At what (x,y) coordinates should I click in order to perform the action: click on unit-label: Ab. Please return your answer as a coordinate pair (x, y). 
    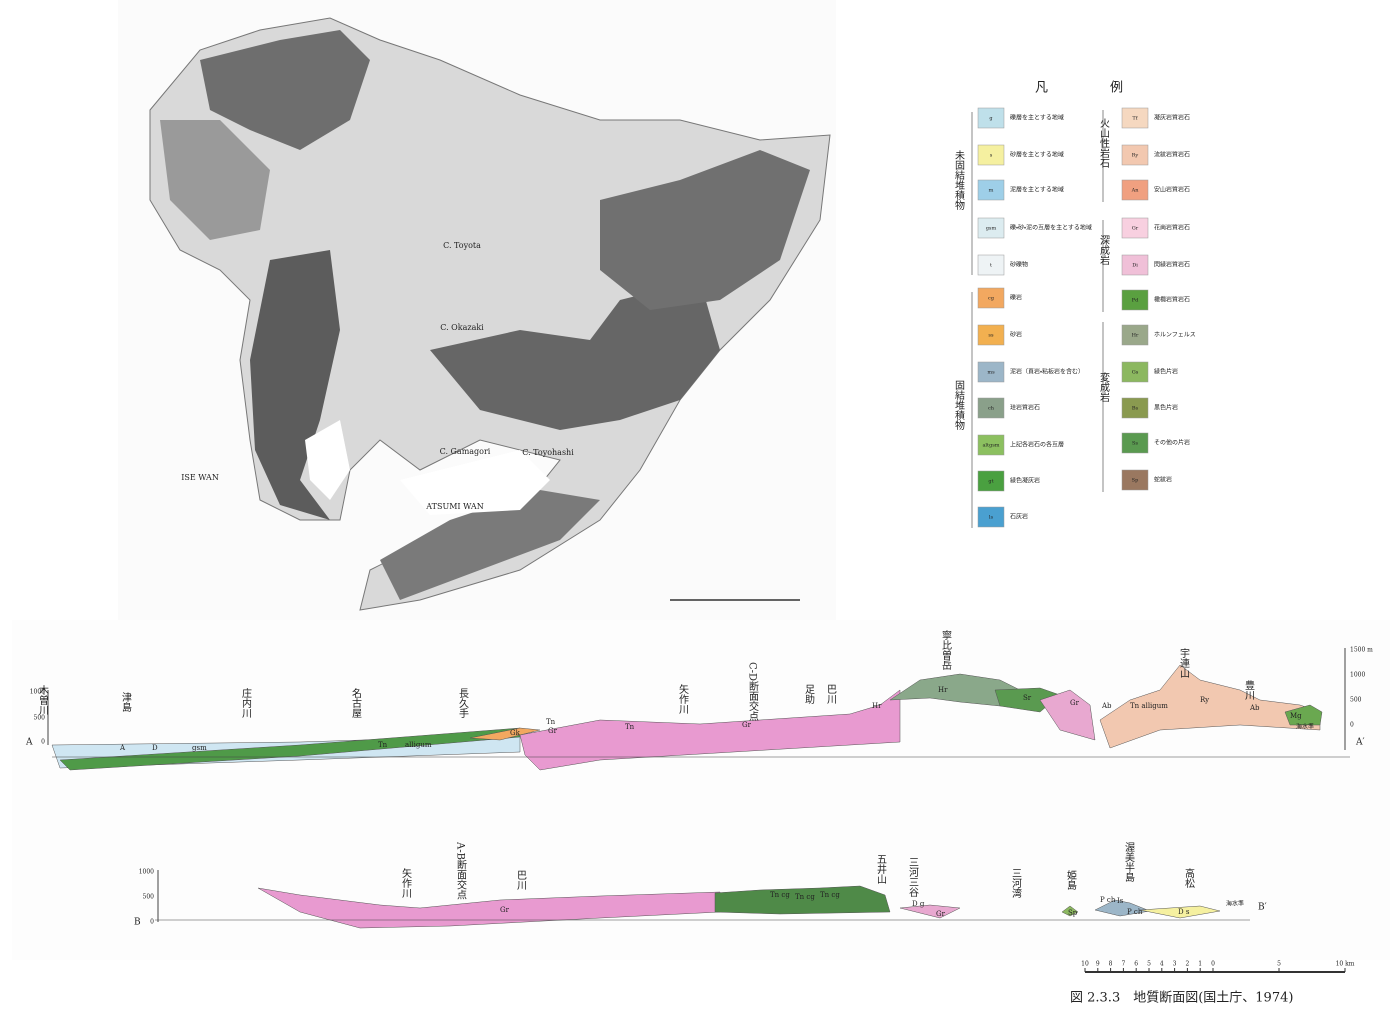
    Looking at the image, I should click on (1106, 706).